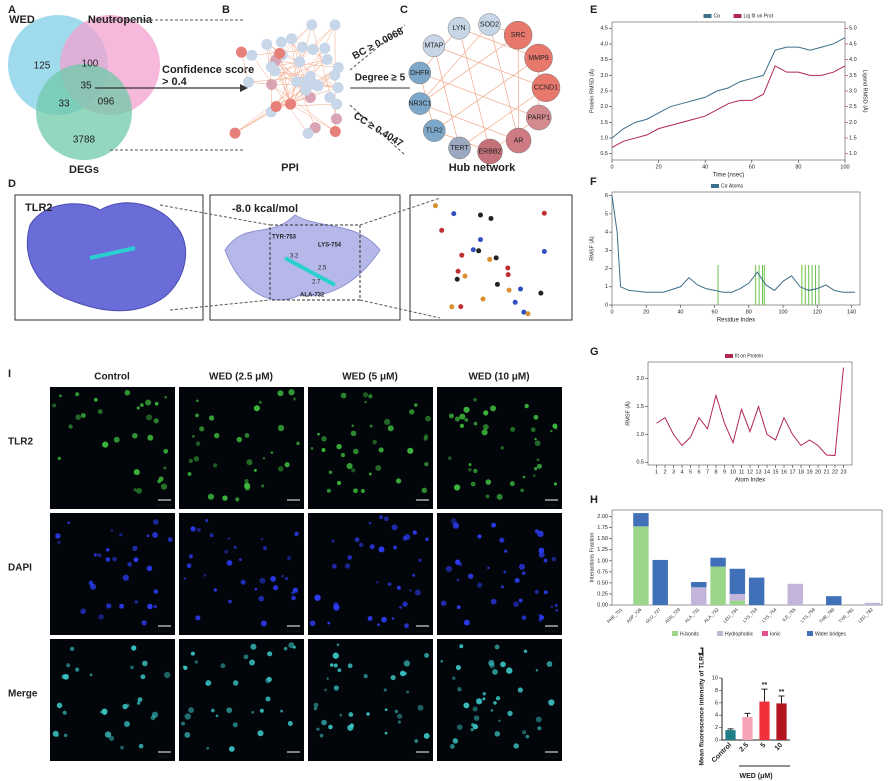 The width and height of the screenshot is (888, 781). Describe the element at coordinates (744, 748) in the screenshot. I see `x-tick-label: 2.5` at that location.